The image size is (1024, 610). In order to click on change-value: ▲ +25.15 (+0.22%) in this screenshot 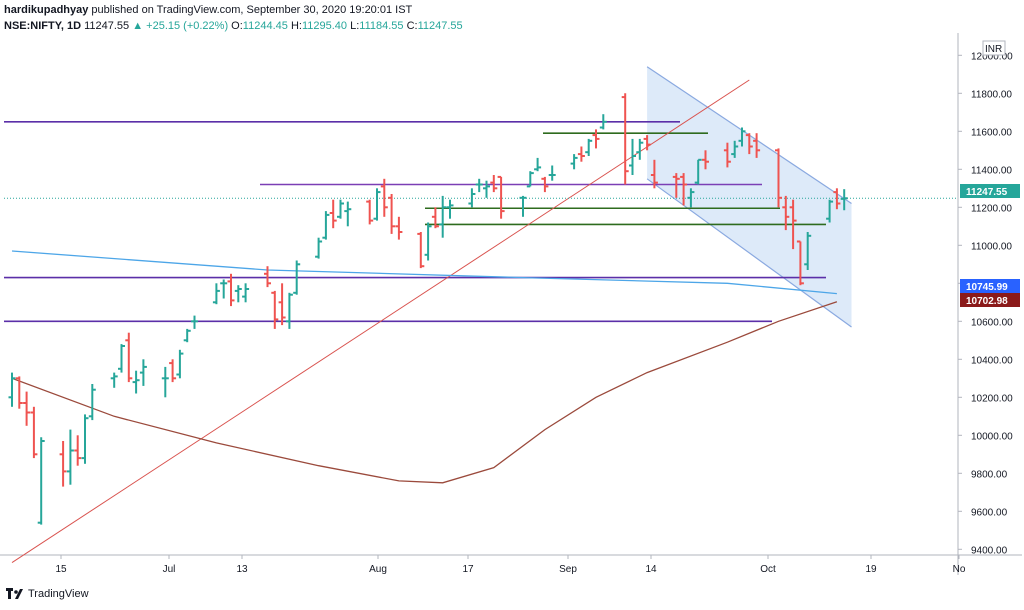, I will do `click(180, 26)`.